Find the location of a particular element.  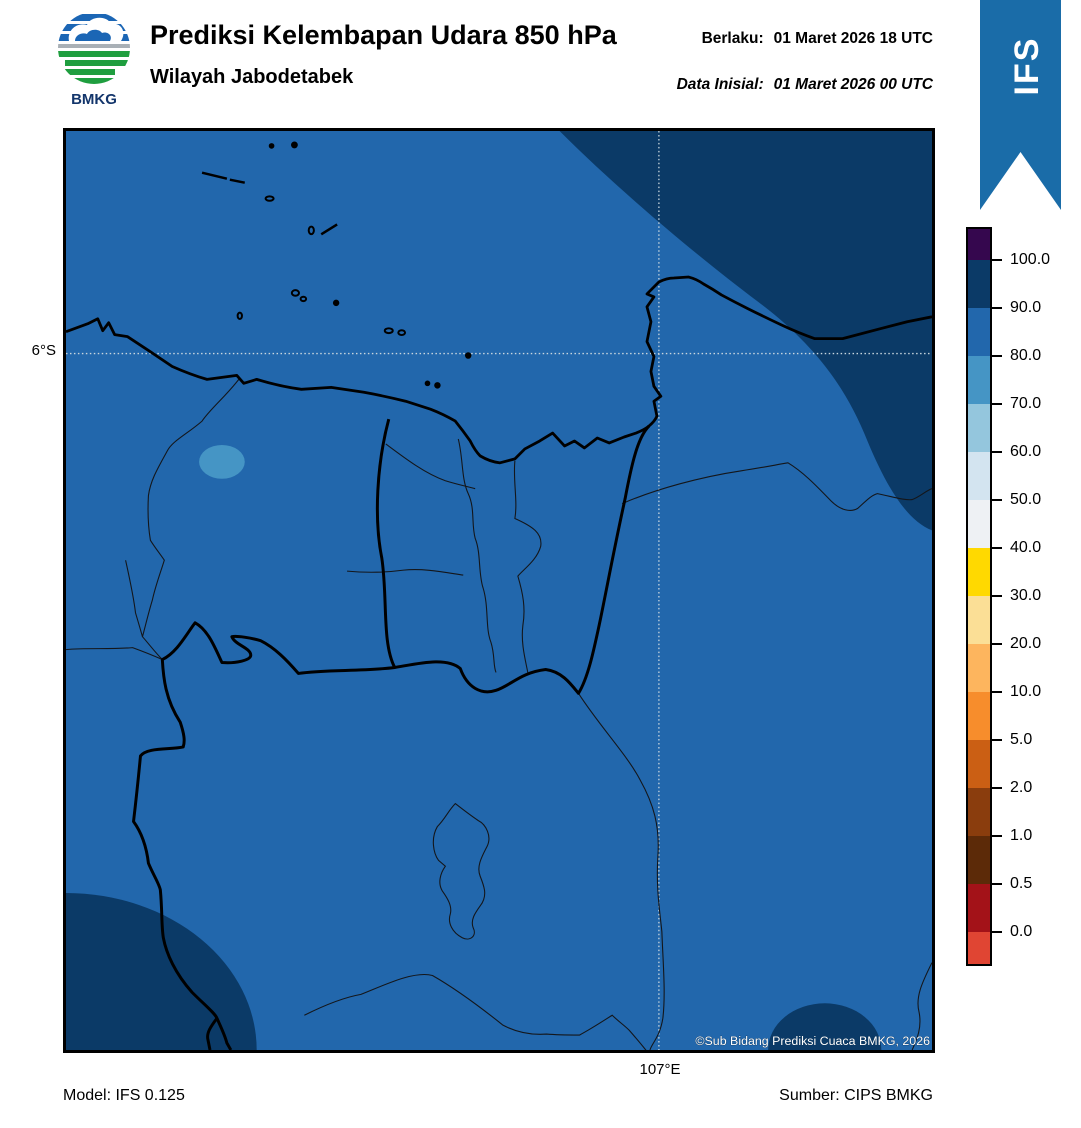

lat-axis-label: 6°S is located at coordinates (43, 350).